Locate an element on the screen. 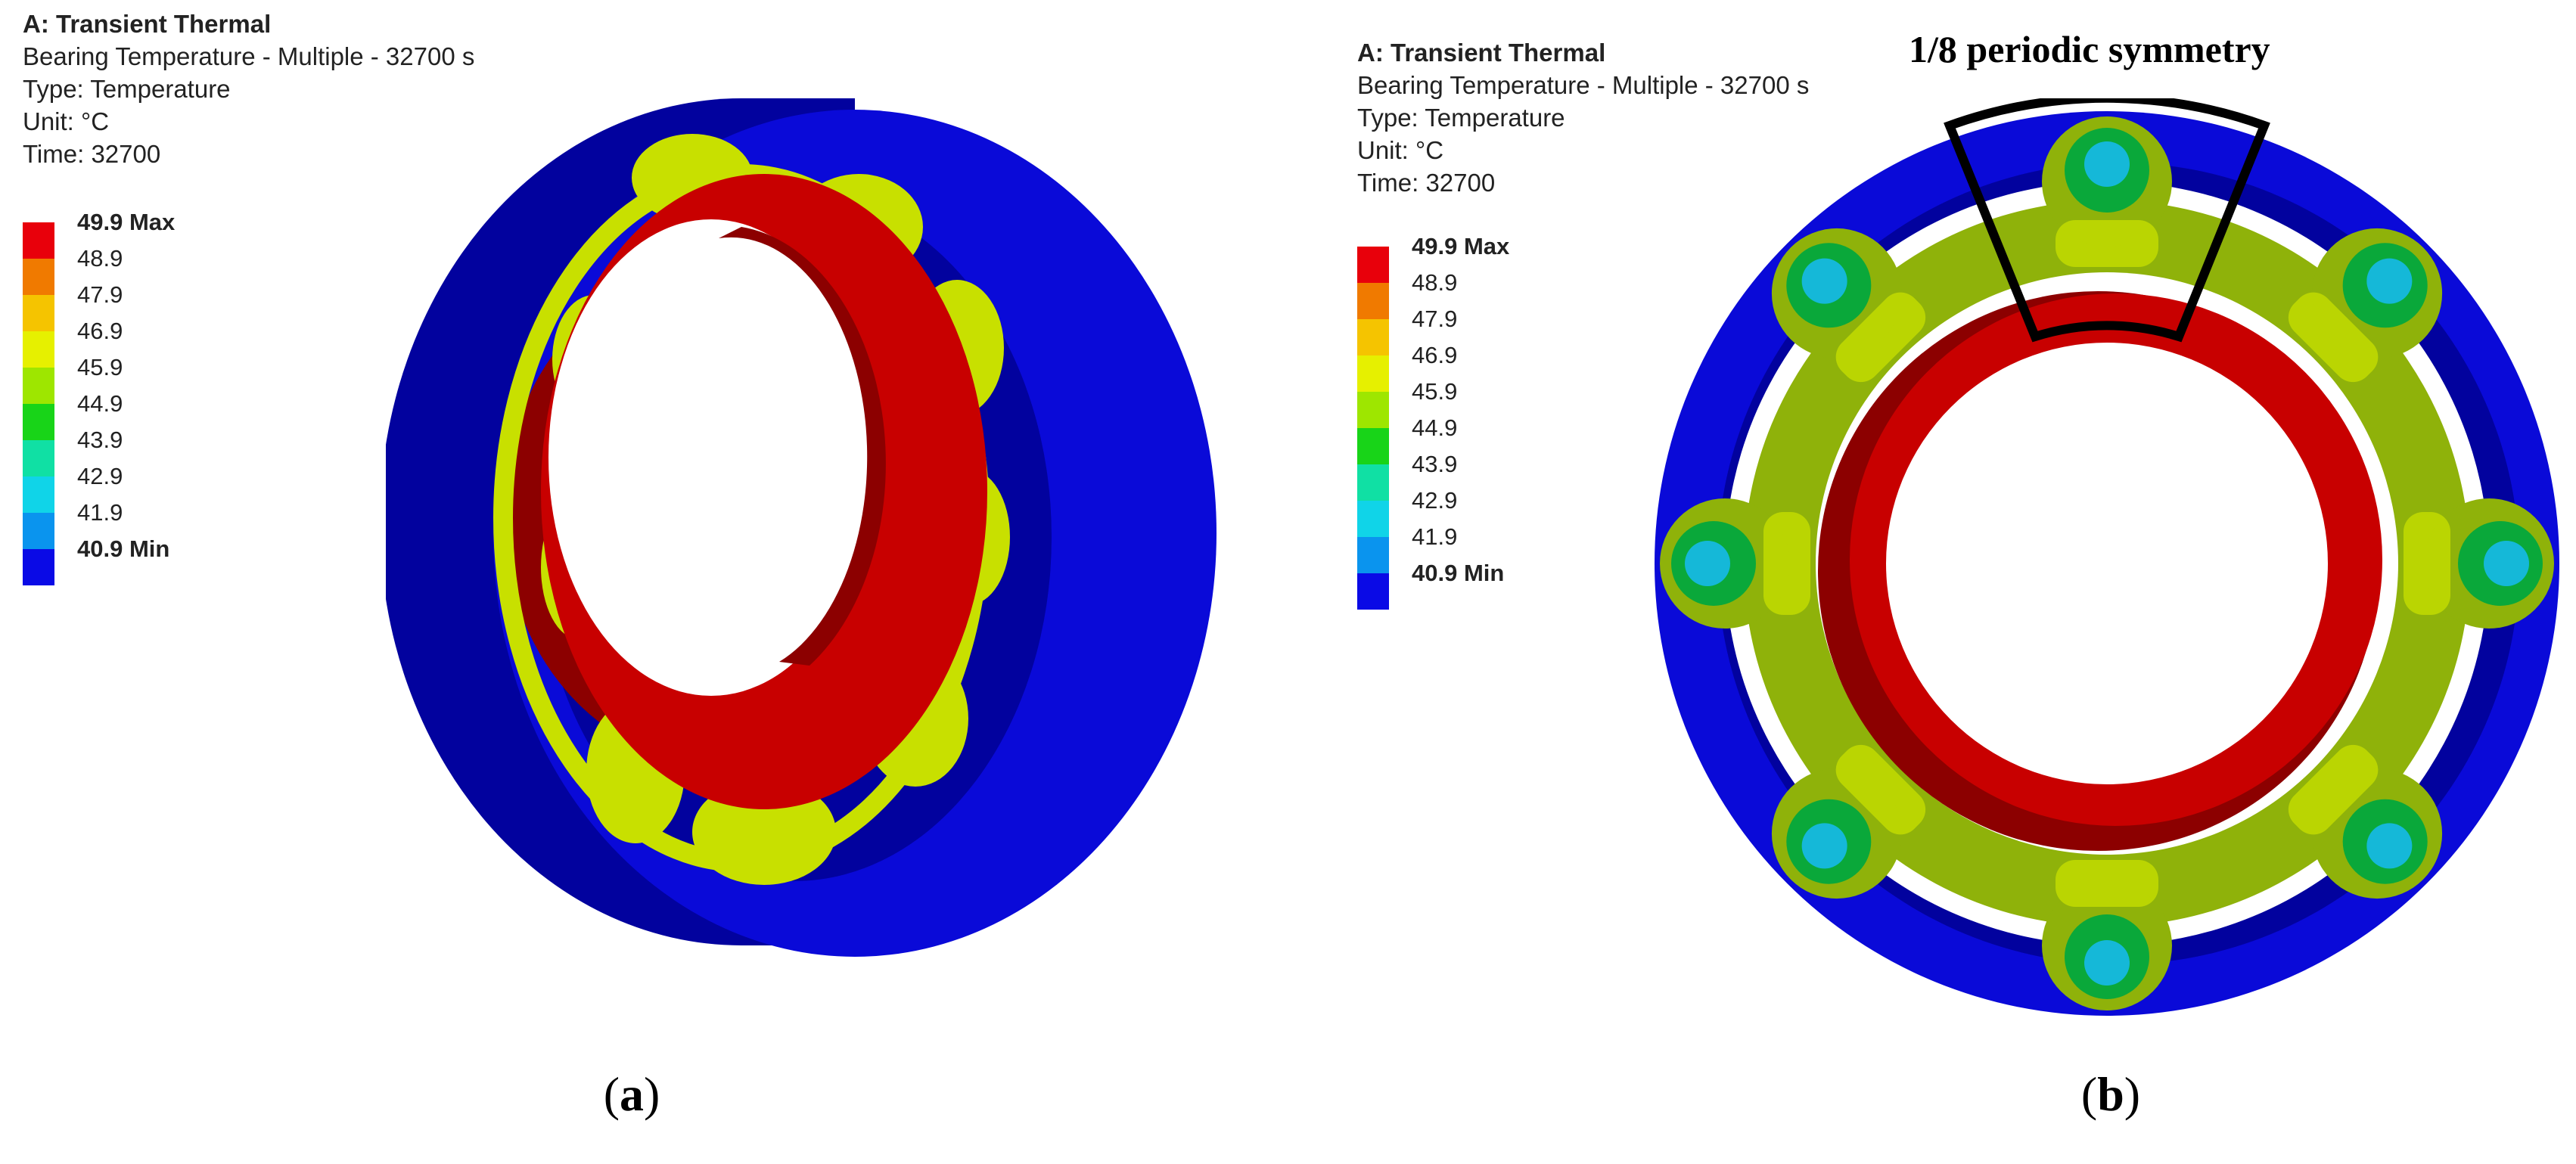 The image size is (2576, 1164). panel-label-a: (a) is located at coordinates (631, 1094).